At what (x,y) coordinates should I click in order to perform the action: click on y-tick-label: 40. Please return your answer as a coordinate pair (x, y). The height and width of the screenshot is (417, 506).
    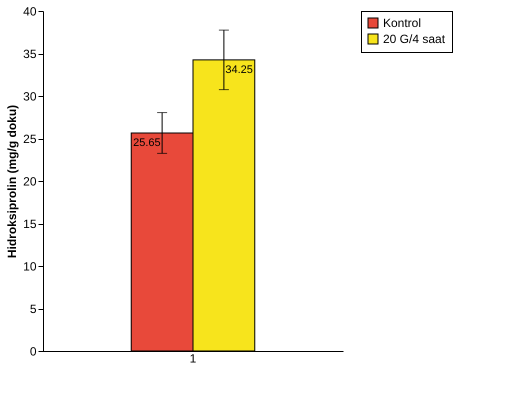
    Looking at the image, I should click on (30, 11).